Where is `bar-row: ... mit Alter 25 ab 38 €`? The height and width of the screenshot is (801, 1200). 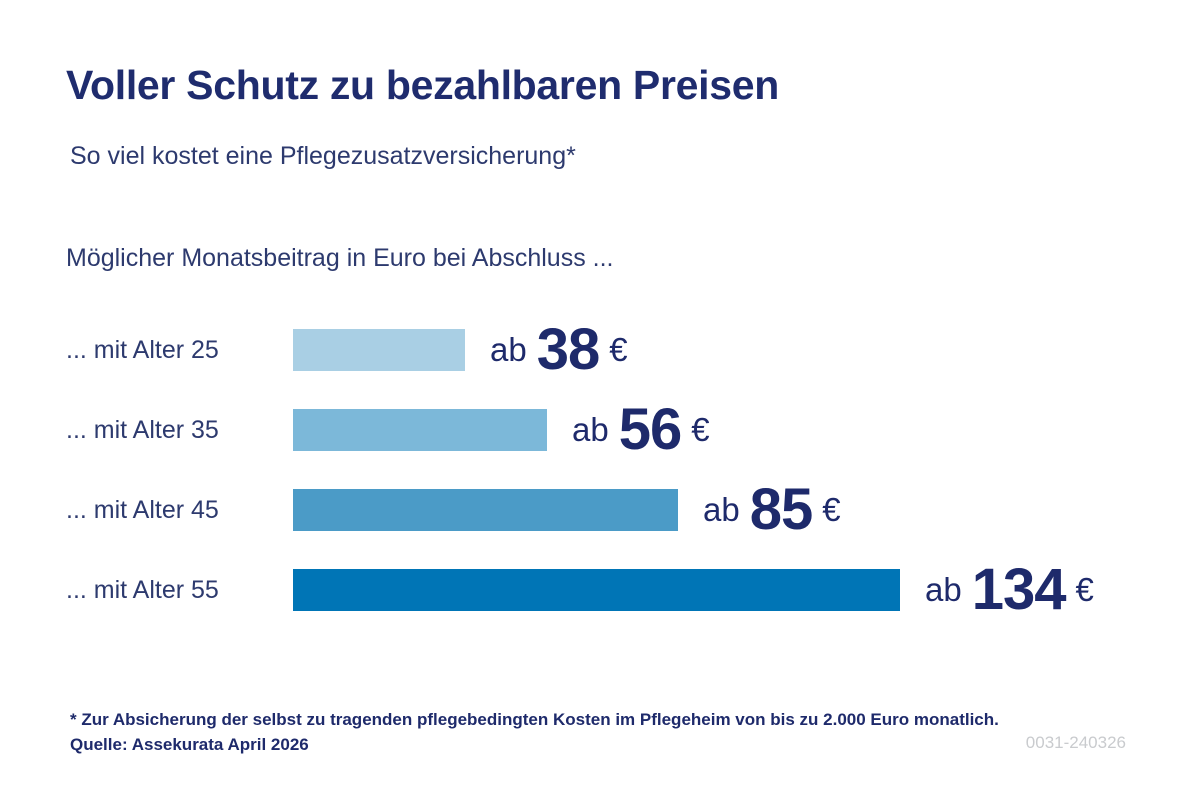 bar-row: ... mit Alter 25 ab 38 € is located at coordinates (580, 350).